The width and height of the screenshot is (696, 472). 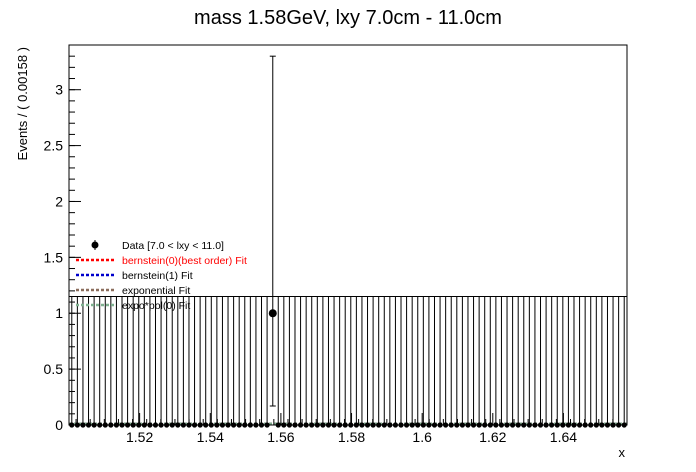 What do you see at coordinates (59, 201) in the screenshot?
I see `y-tick-label: 2` at bounding box center [59, 201].